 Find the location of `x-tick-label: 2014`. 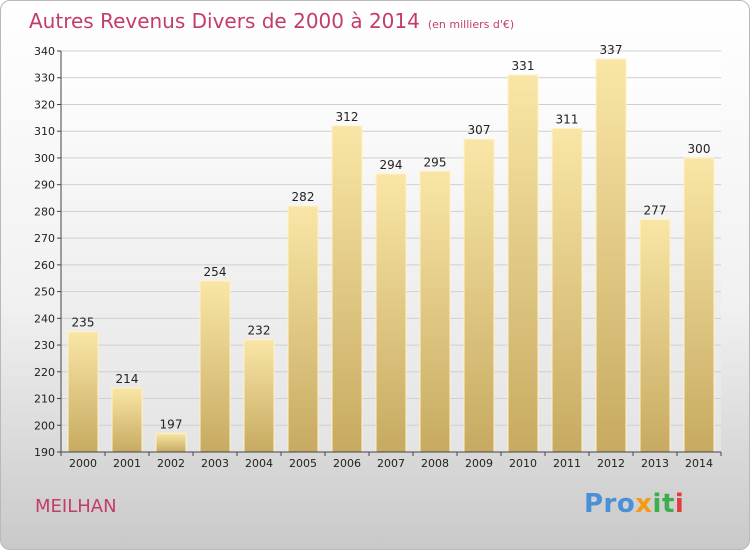

x-tick-label: 2014 is located at coordinates (699, 463).